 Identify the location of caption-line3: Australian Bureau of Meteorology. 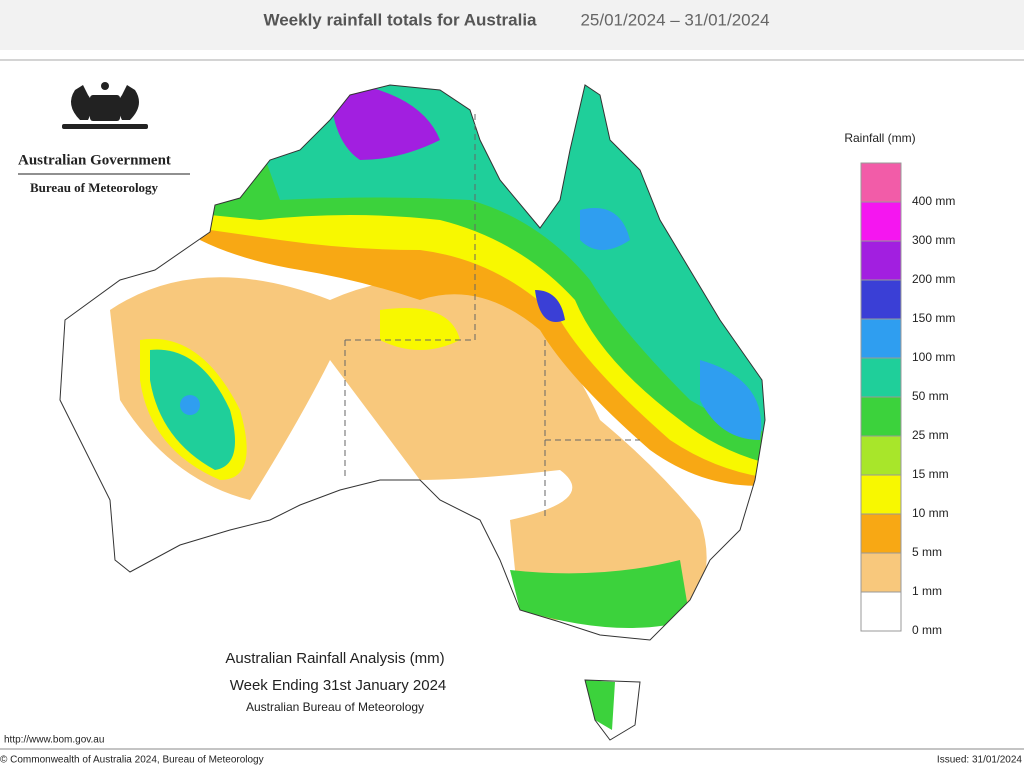
(335, 707).